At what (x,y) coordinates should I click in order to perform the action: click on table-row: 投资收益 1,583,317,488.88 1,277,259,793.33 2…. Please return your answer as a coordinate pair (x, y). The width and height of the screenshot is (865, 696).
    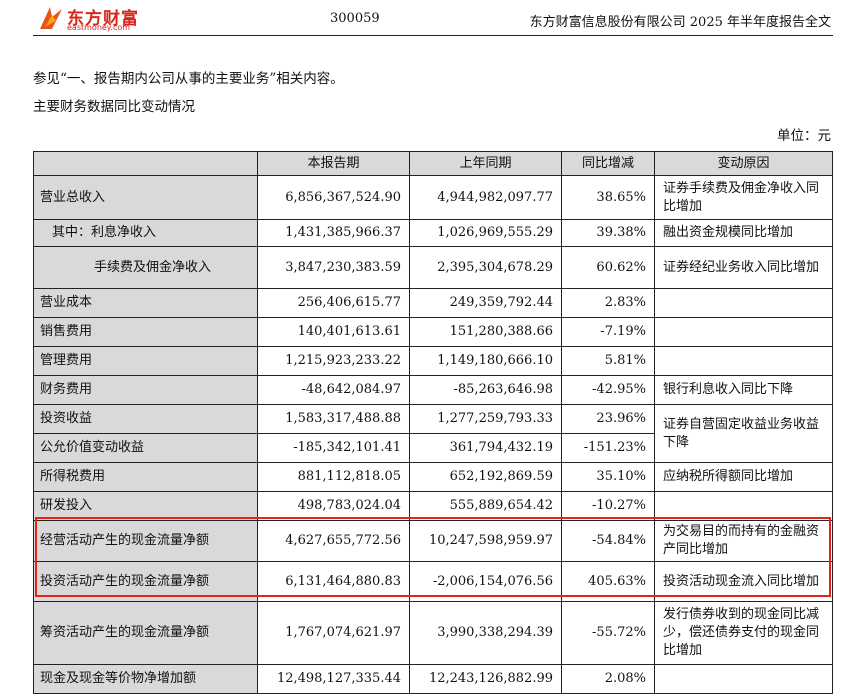
    Looking at the image, I should click on (433, 433).